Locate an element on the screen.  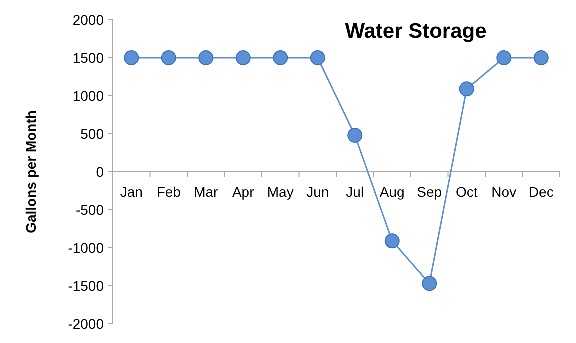
y-tick-label: 1000 is located at coordinates (88, 96).